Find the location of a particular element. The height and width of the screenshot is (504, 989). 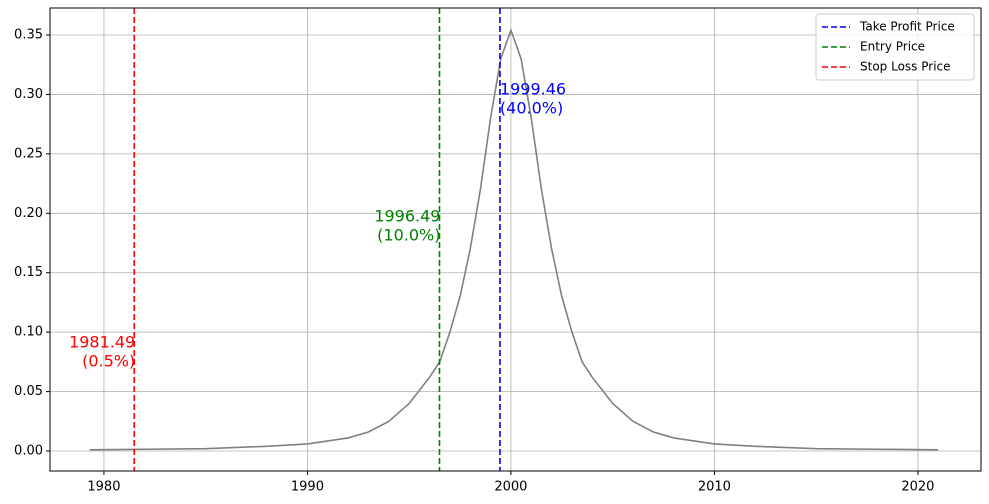

y-tick-label: 0.25 is located at coordinates (28, 153).